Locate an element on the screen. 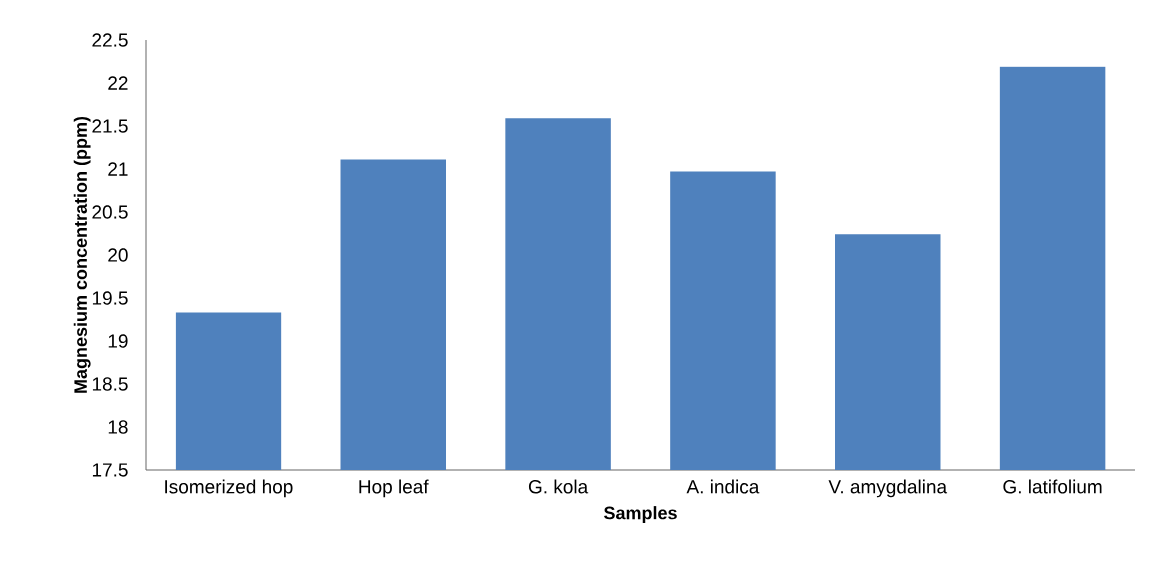 This screenshot has width=1150, height=579. x-axis-title: Samples is located at coordinates (640, 514).